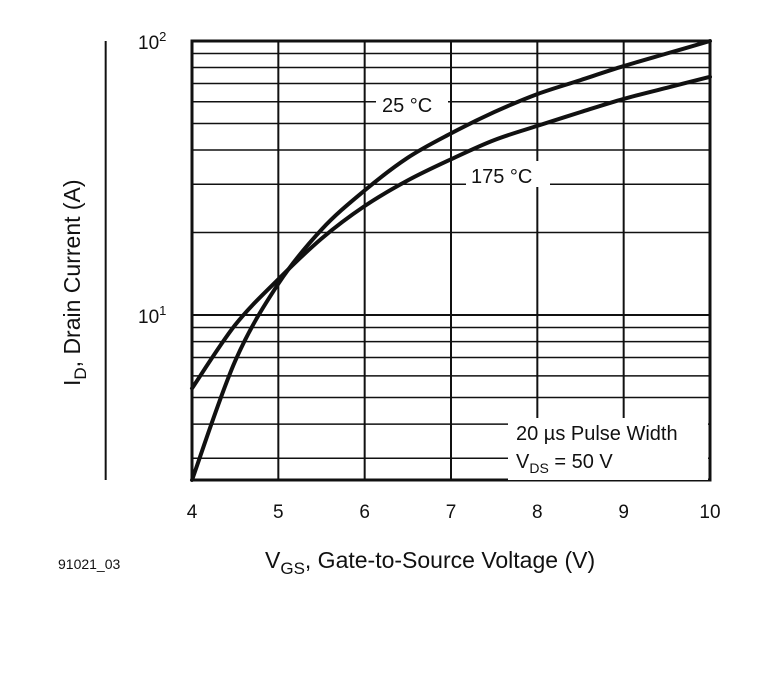 The width and height of the screenshot is (780, 693). What do you see at coordinates (72, 273) in the screenshot?
I see `y-axis-title-rest: , Drain Current (A)` at bounding box center [72, 273].